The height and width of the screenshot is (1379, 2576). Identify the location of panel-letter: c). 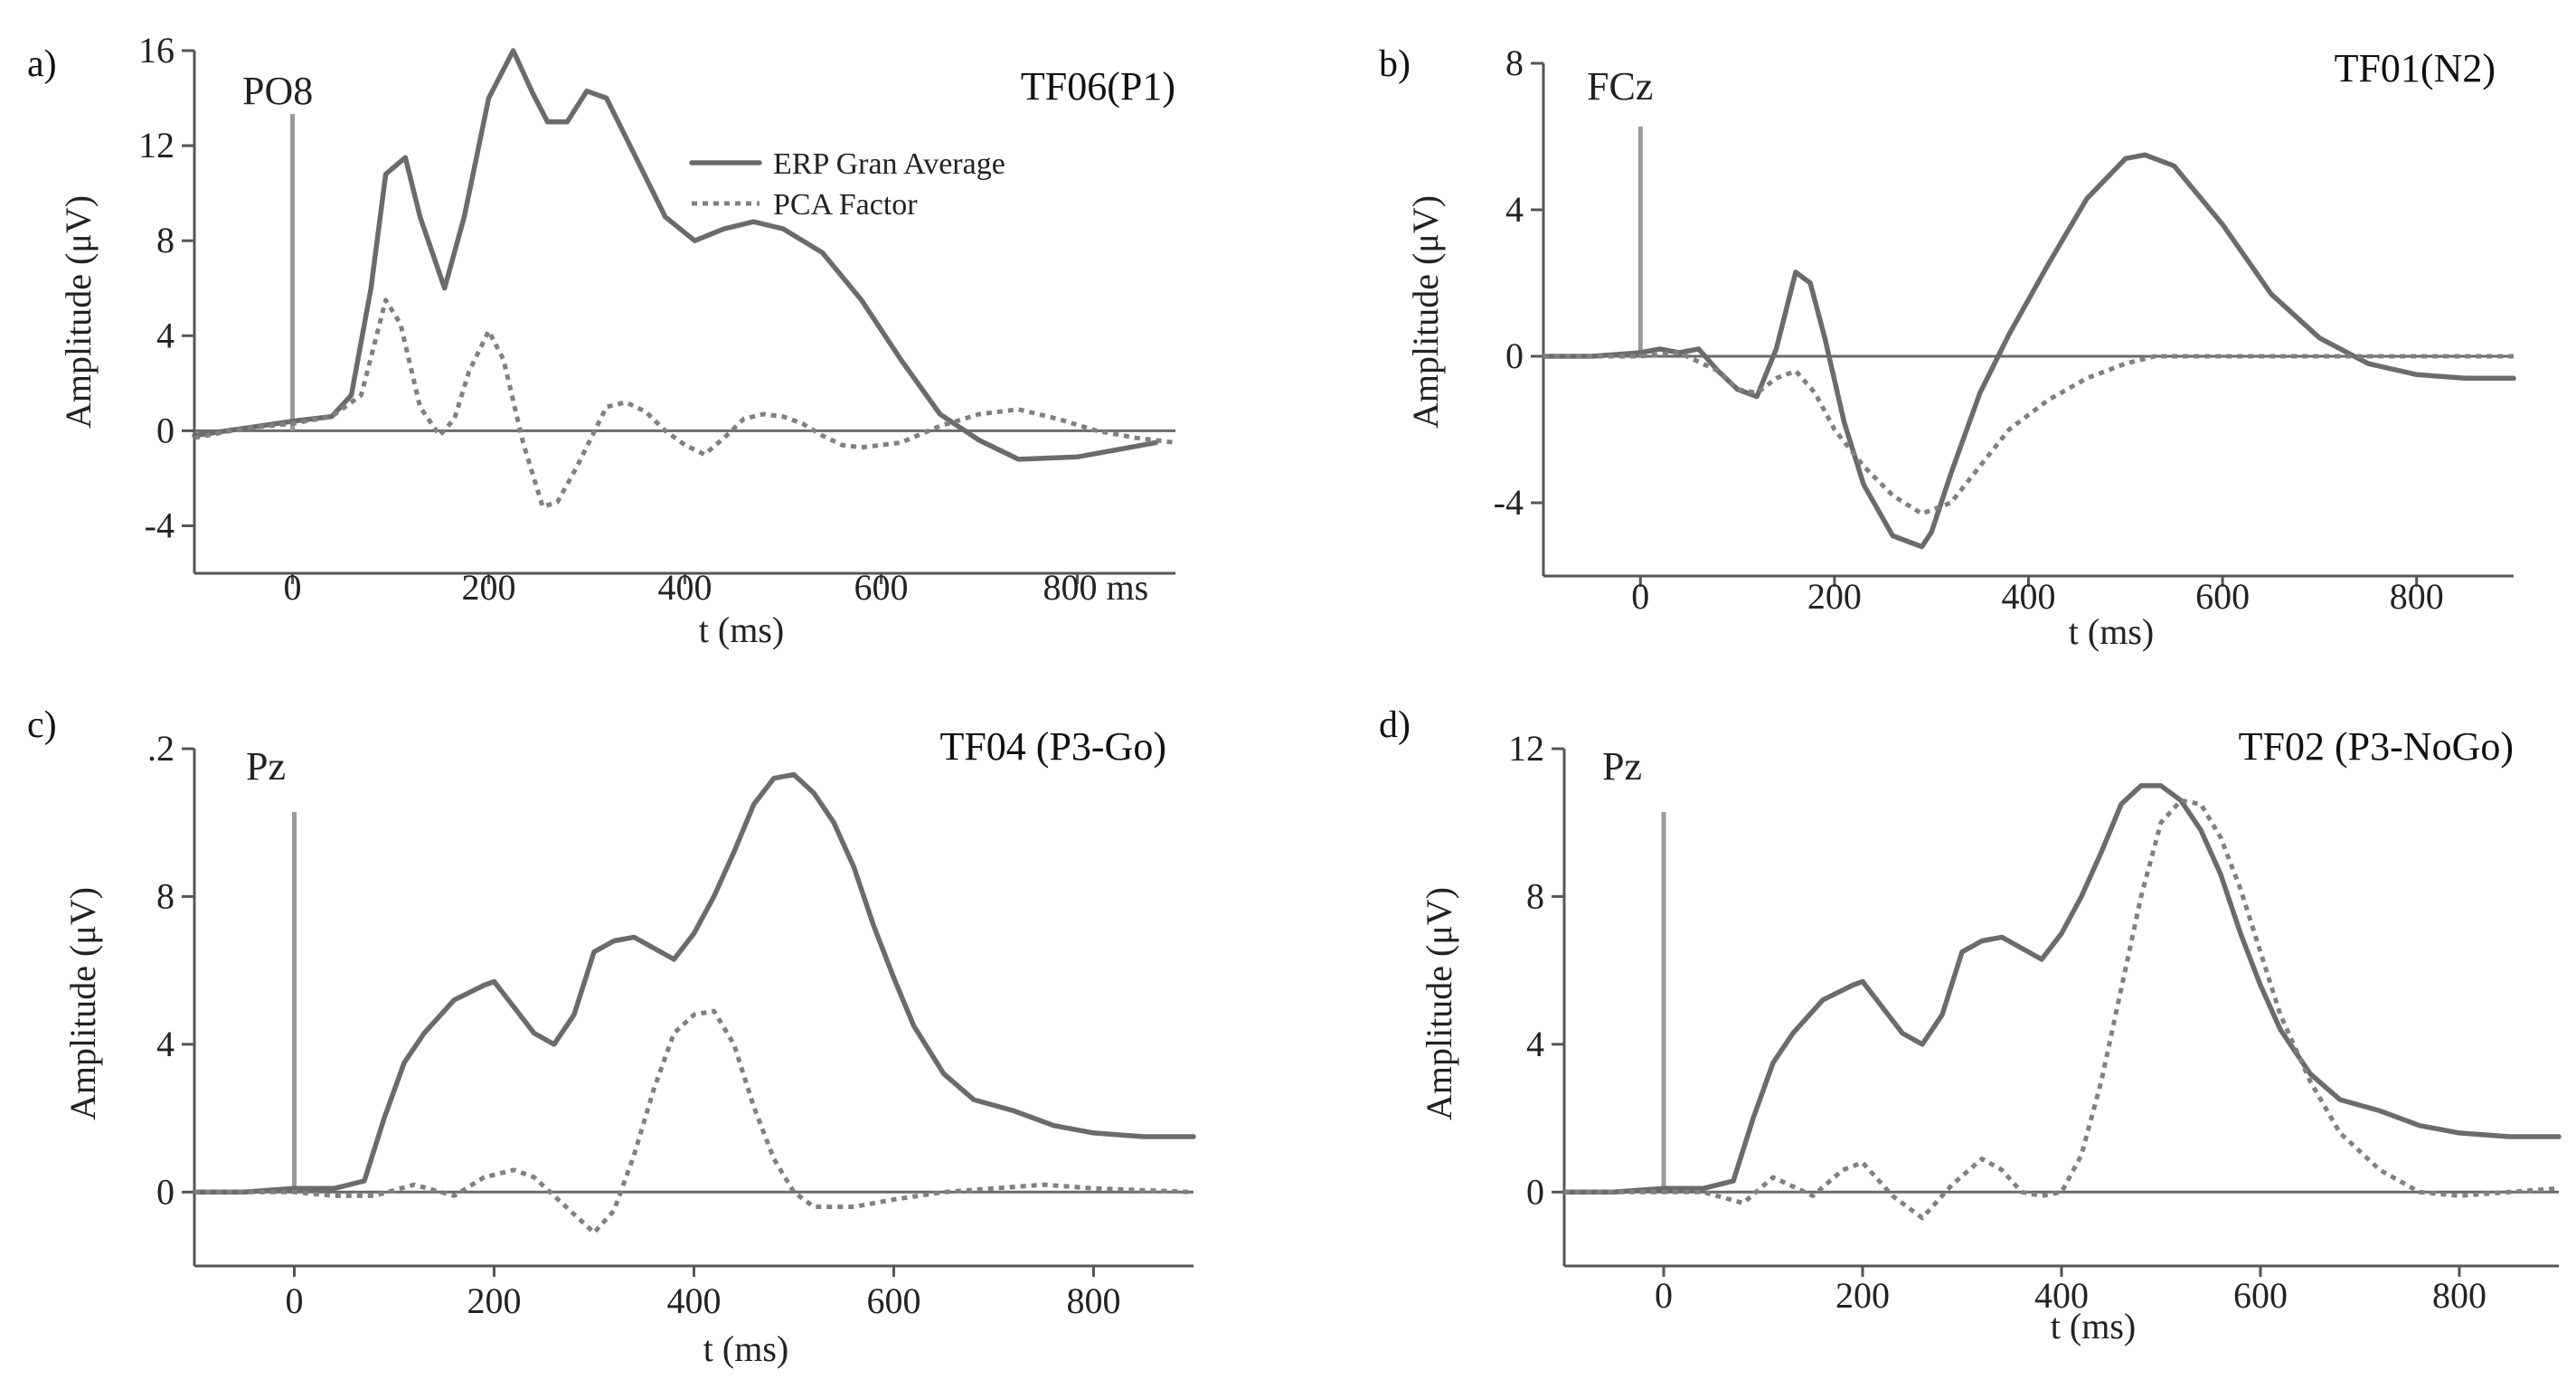
(42, 725).